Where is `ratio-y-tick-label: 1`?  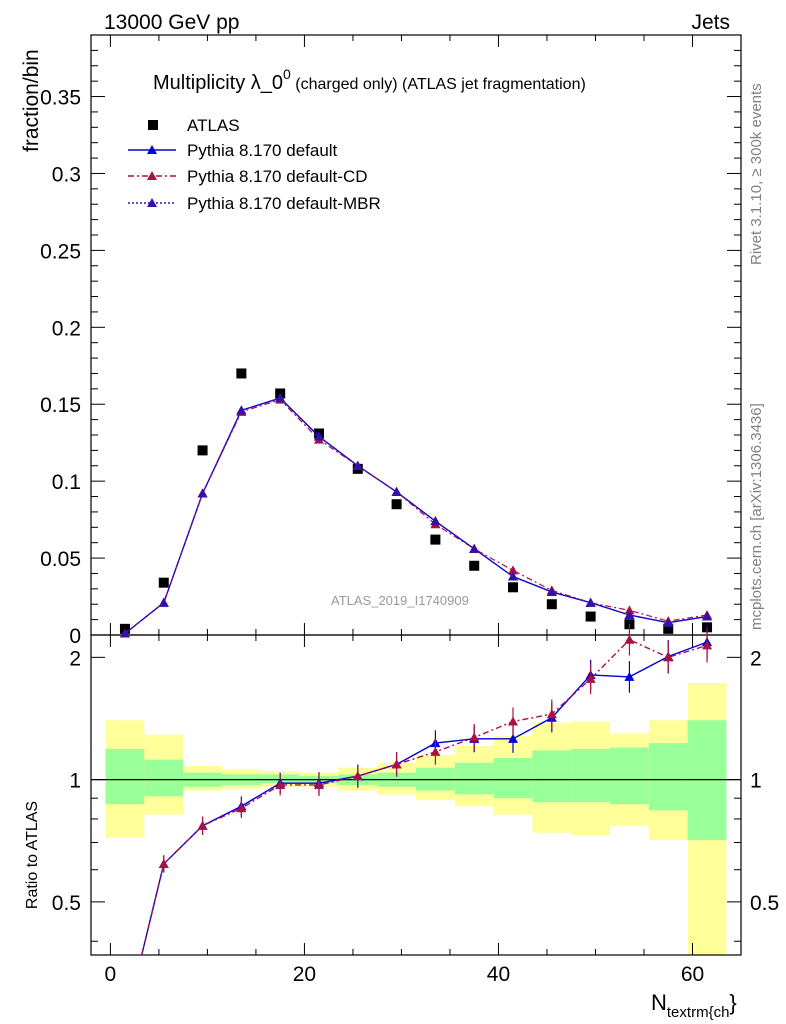
ratio-y-tick-label: 1 is located at coordinates (75, 781).